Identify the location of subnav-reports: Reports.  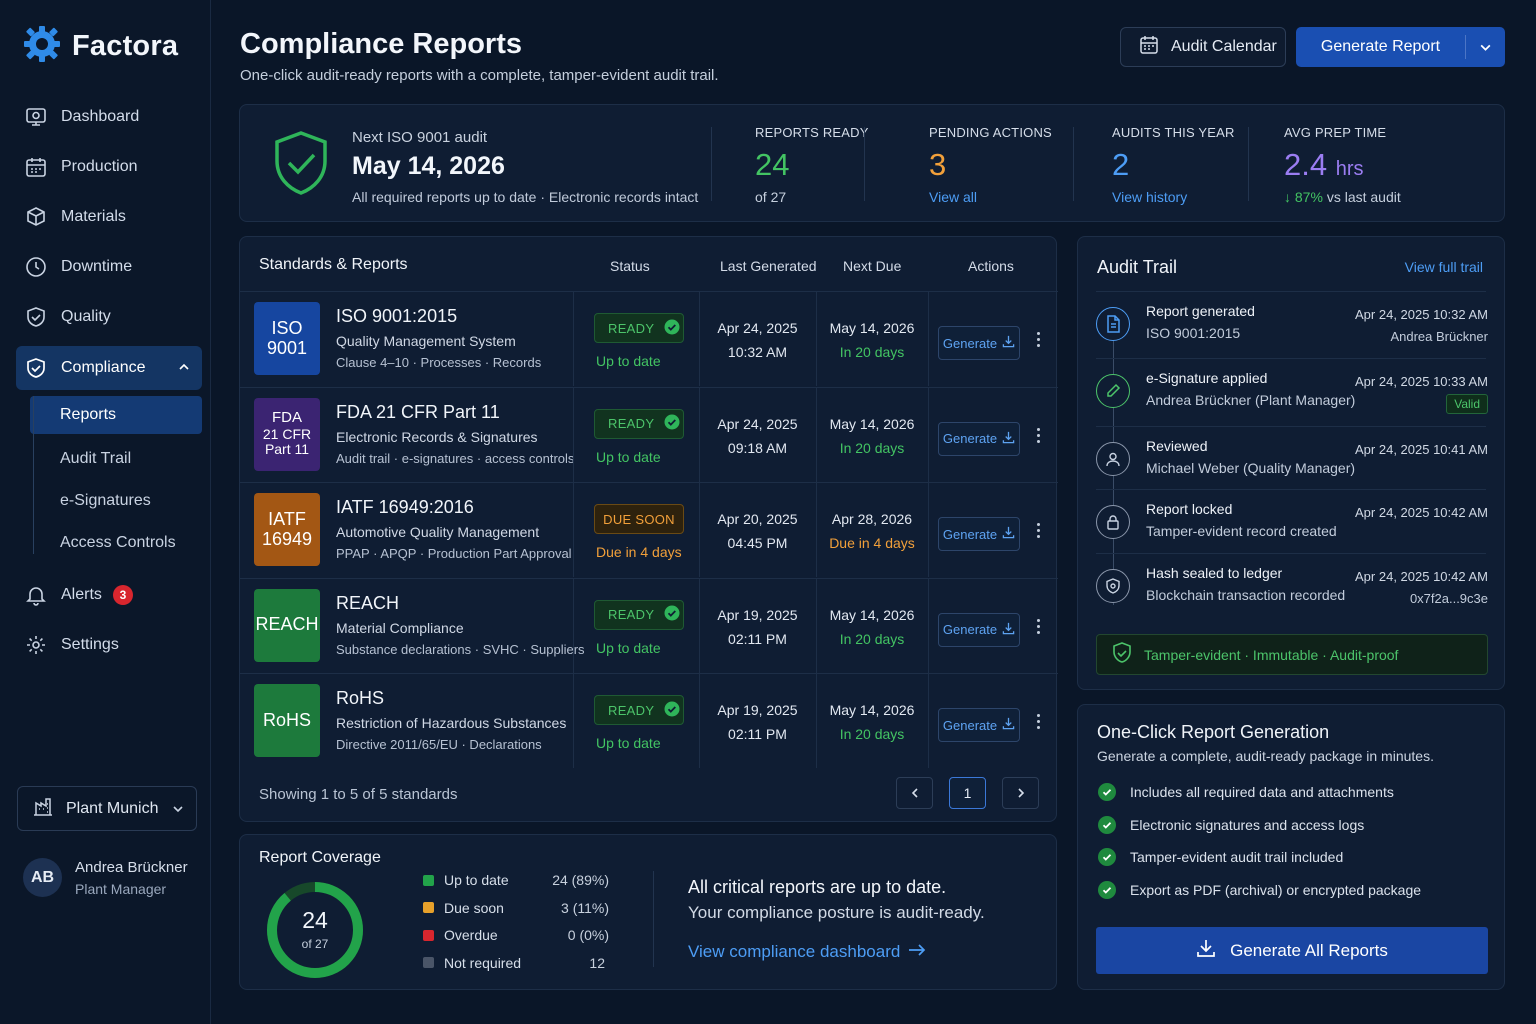
(116, 415).